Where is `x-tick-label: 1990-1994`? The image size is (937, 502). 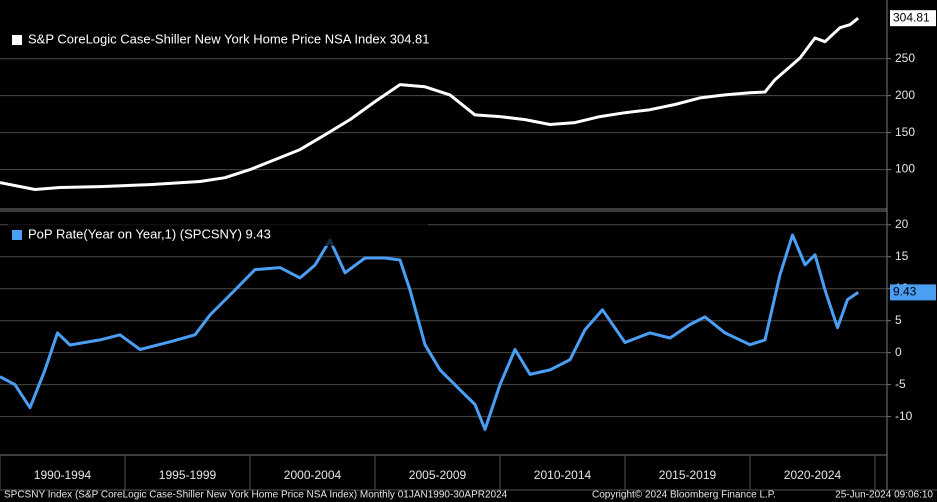 x-tick-label: 1990-1994 is located at coordinates (63, 475).